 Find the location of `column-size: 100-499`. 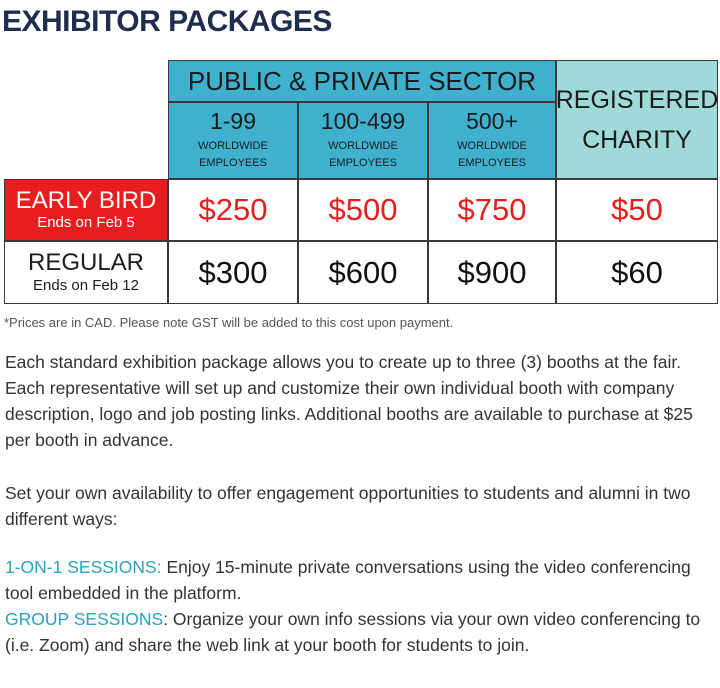

column-size: 100-499 is located at coordinates (363, 120).